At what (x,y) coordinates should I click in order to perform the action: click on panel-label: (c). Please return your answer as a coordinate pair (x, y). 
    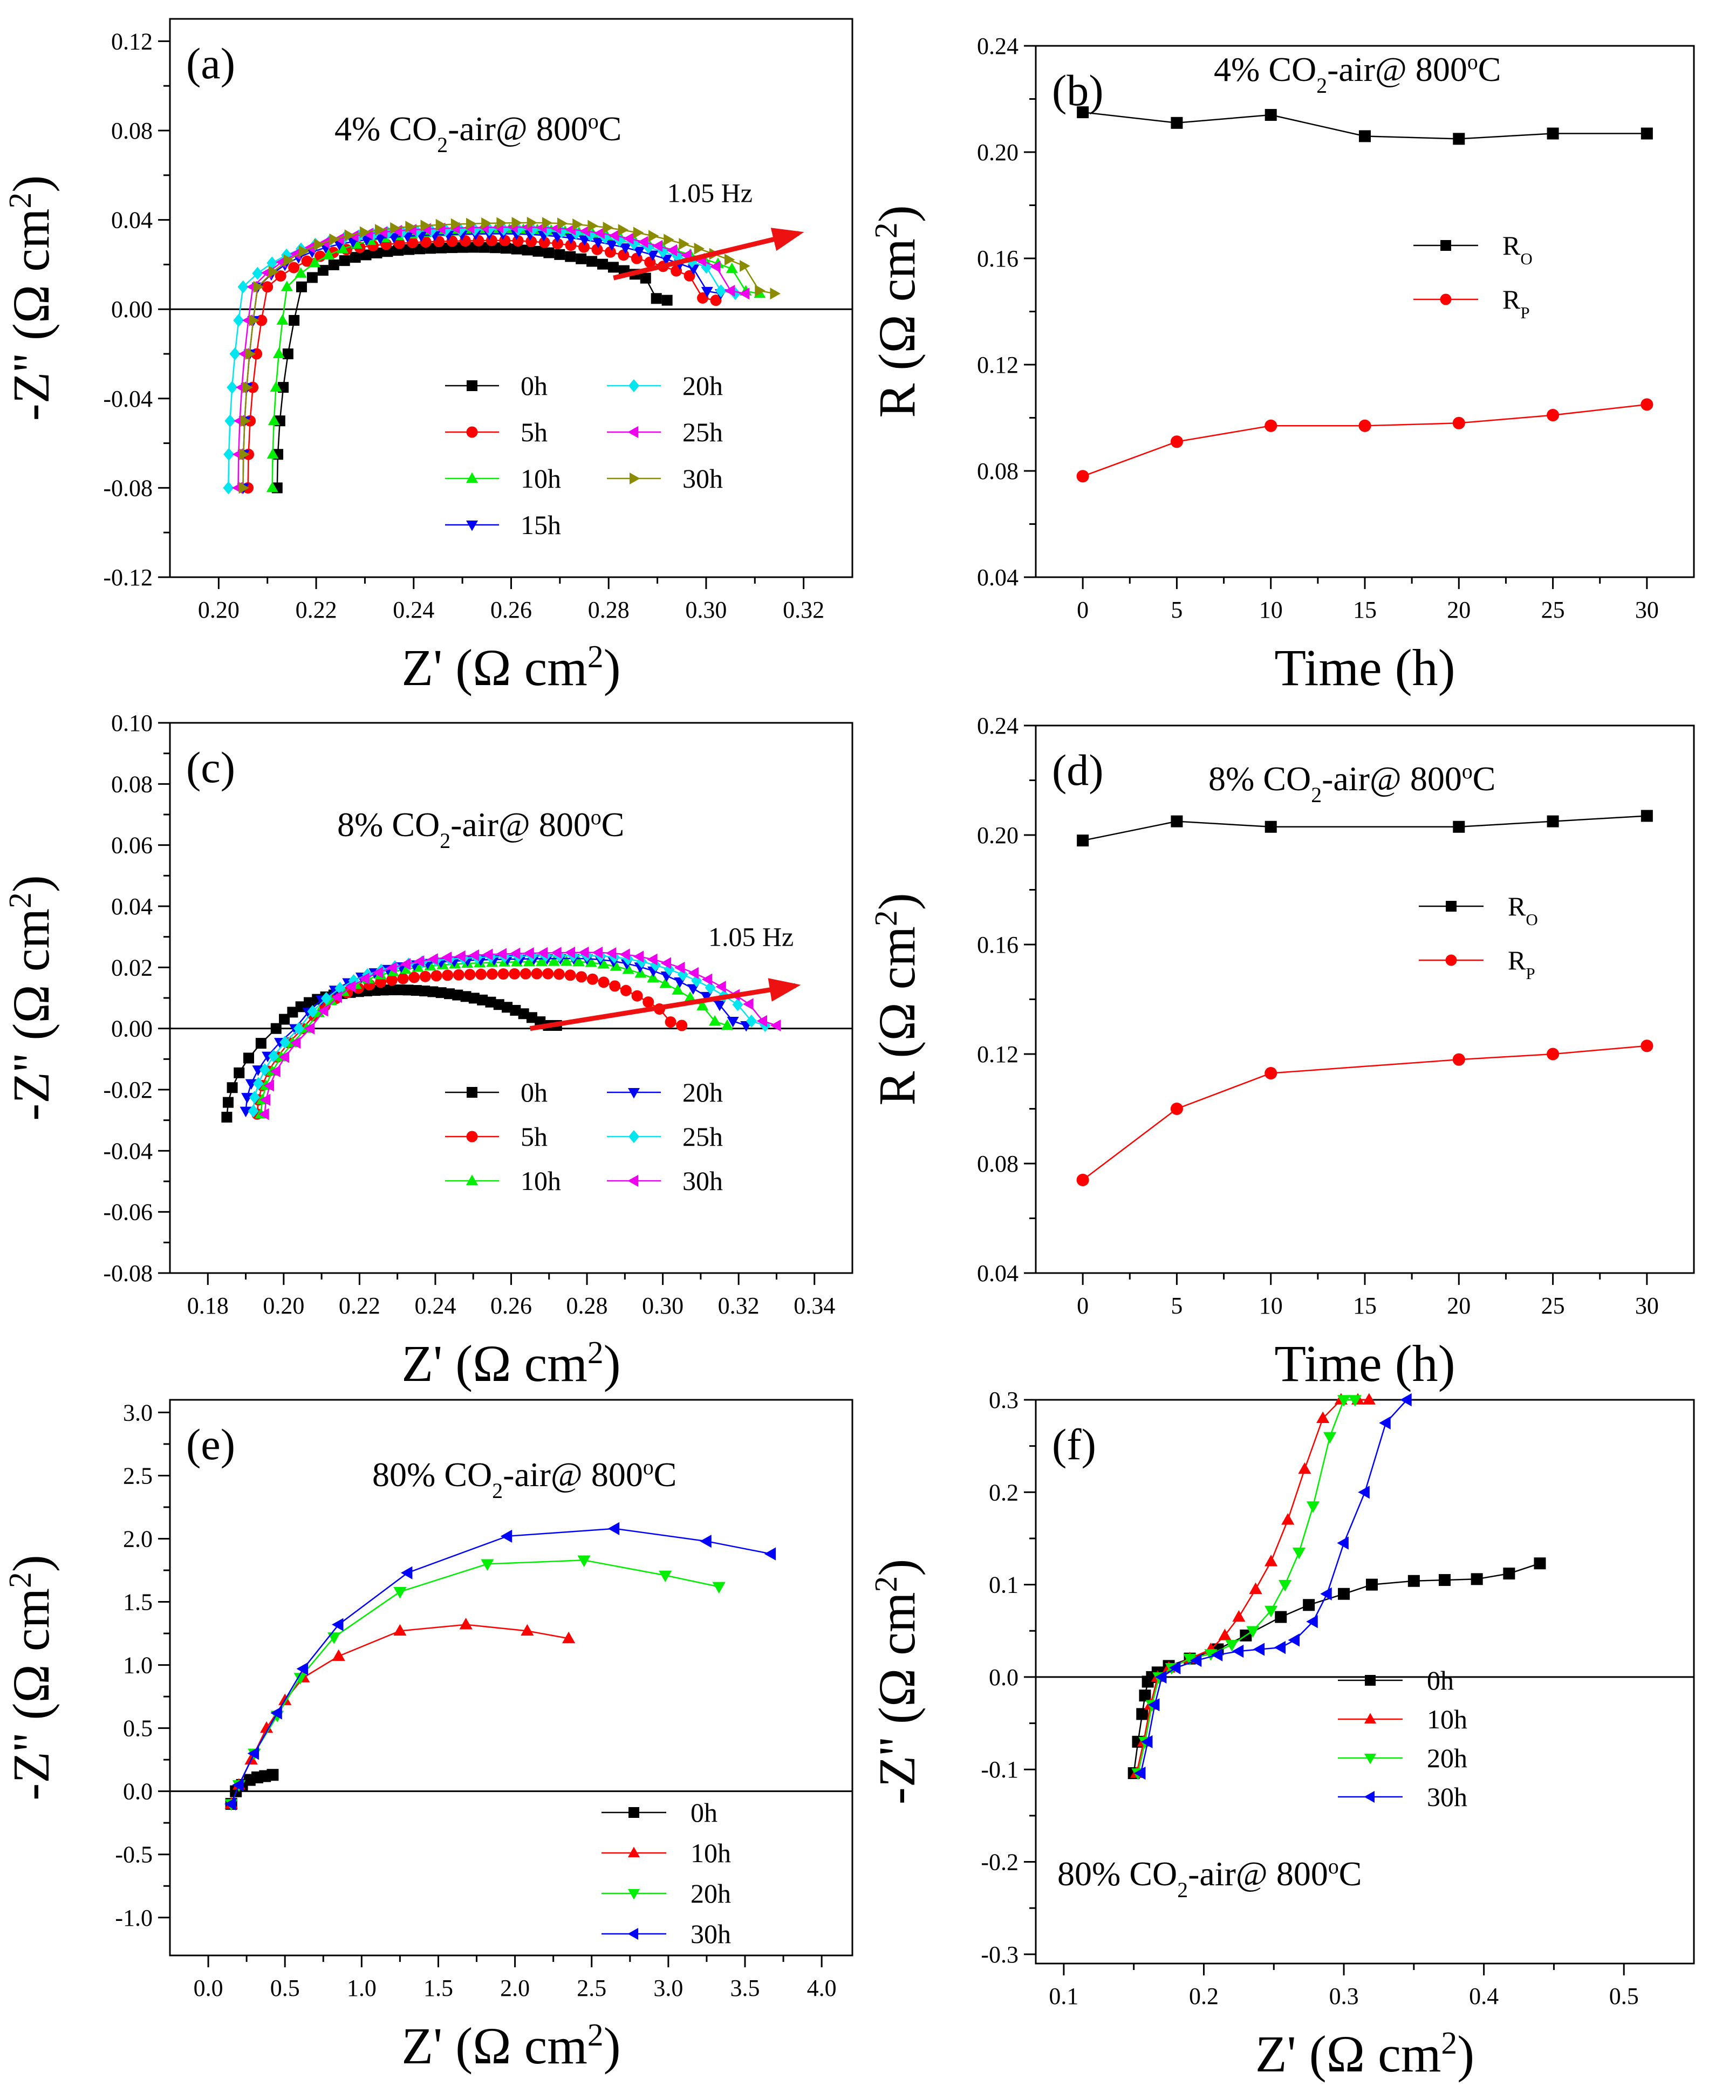
    Looking at the image, I should click on (210, 767).